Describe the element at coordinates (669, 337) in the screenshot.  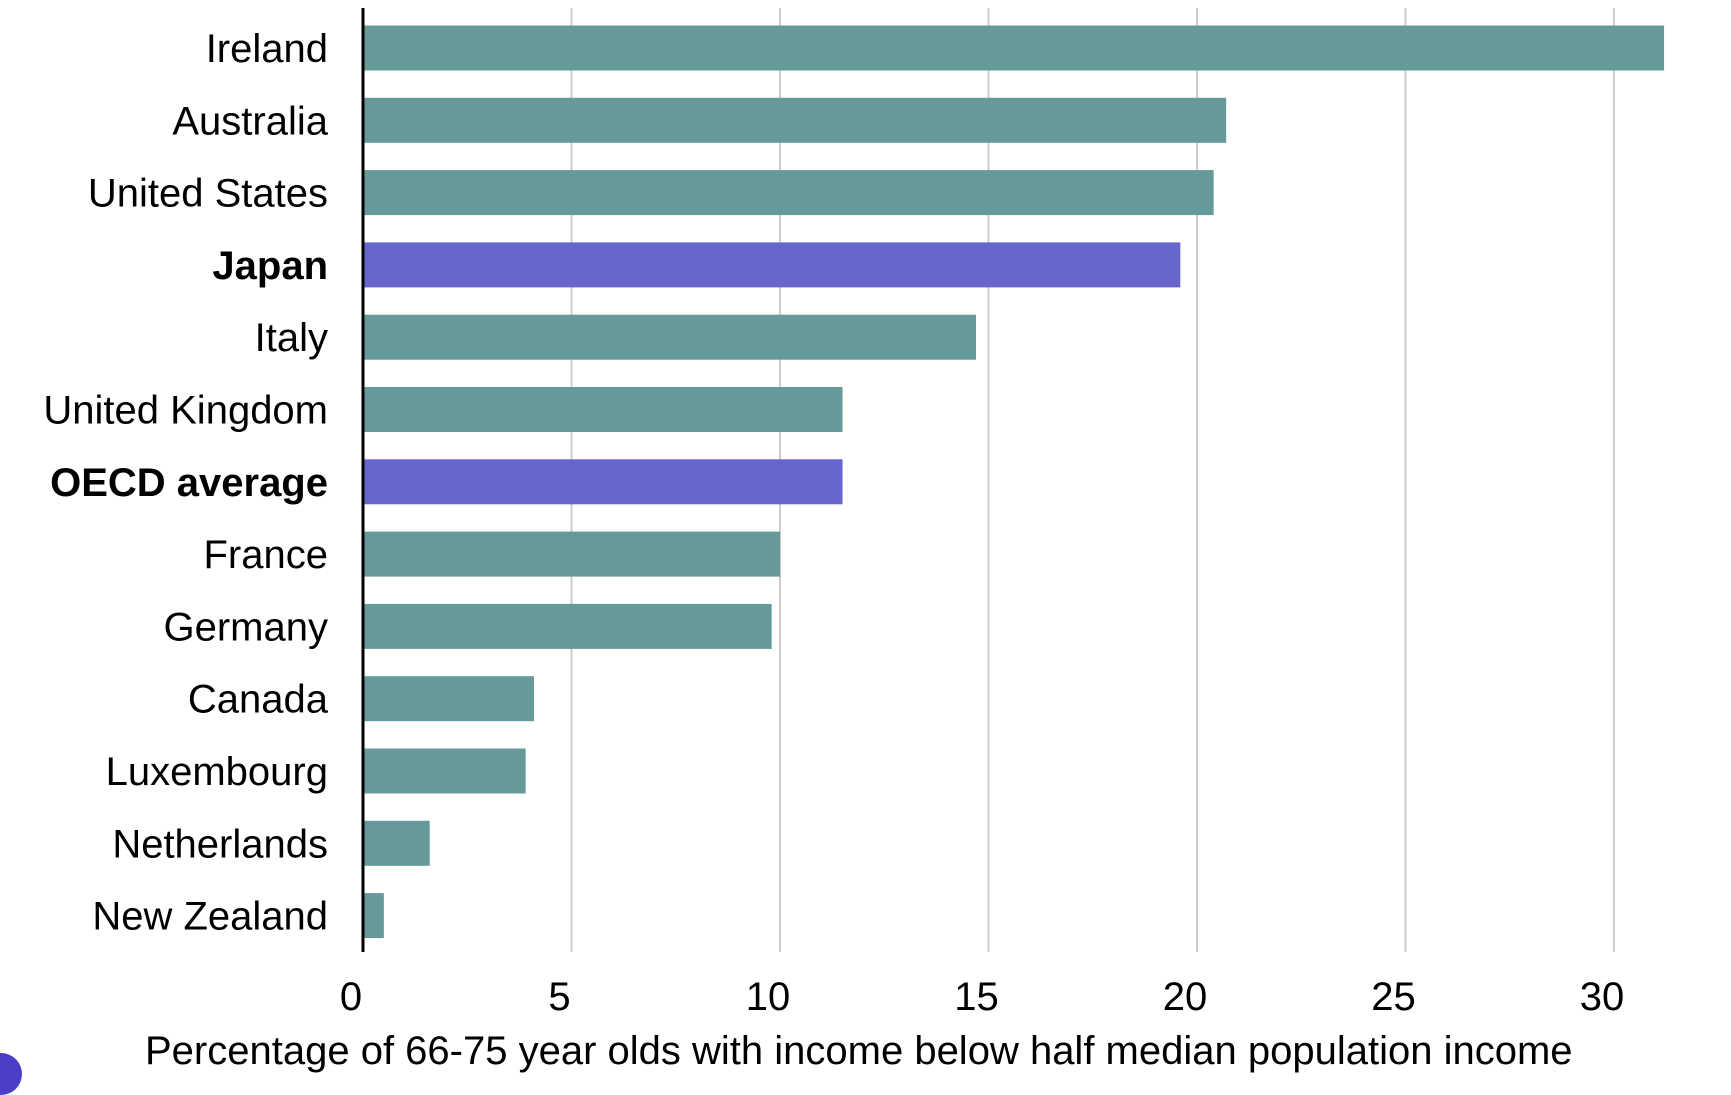
I see `bar-italy` at that location.